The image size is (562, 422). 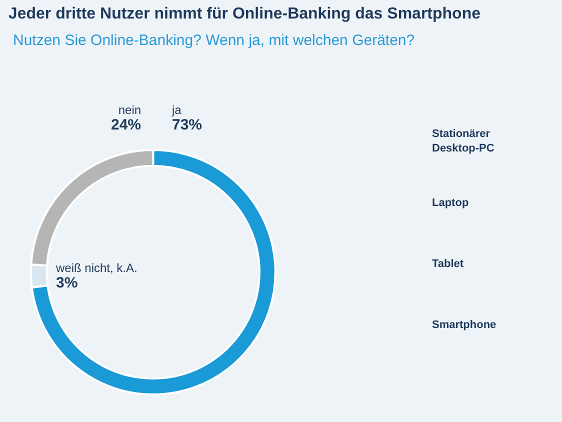 What do you see at coordinates (463, 141) in the screenshot?
I see `text: Stationärer Desktop-PC` at bounding box center [463, 141].